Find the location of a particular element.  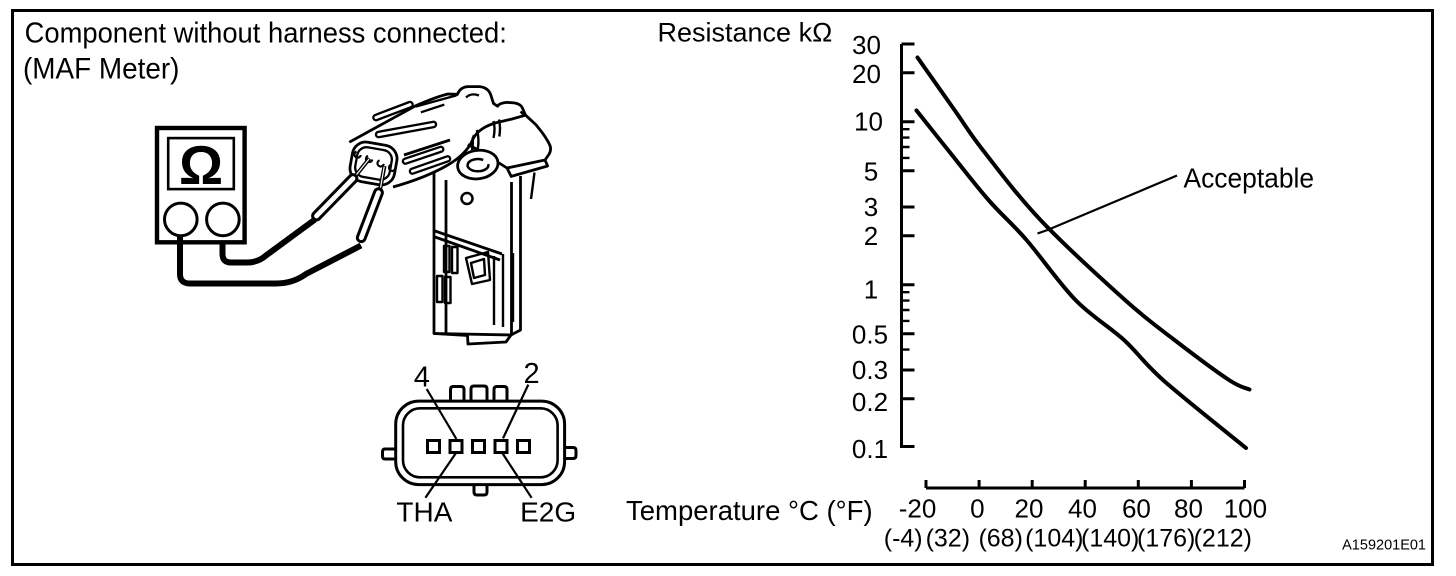

svg-text: (212) is located at coordinates (1223, 539).